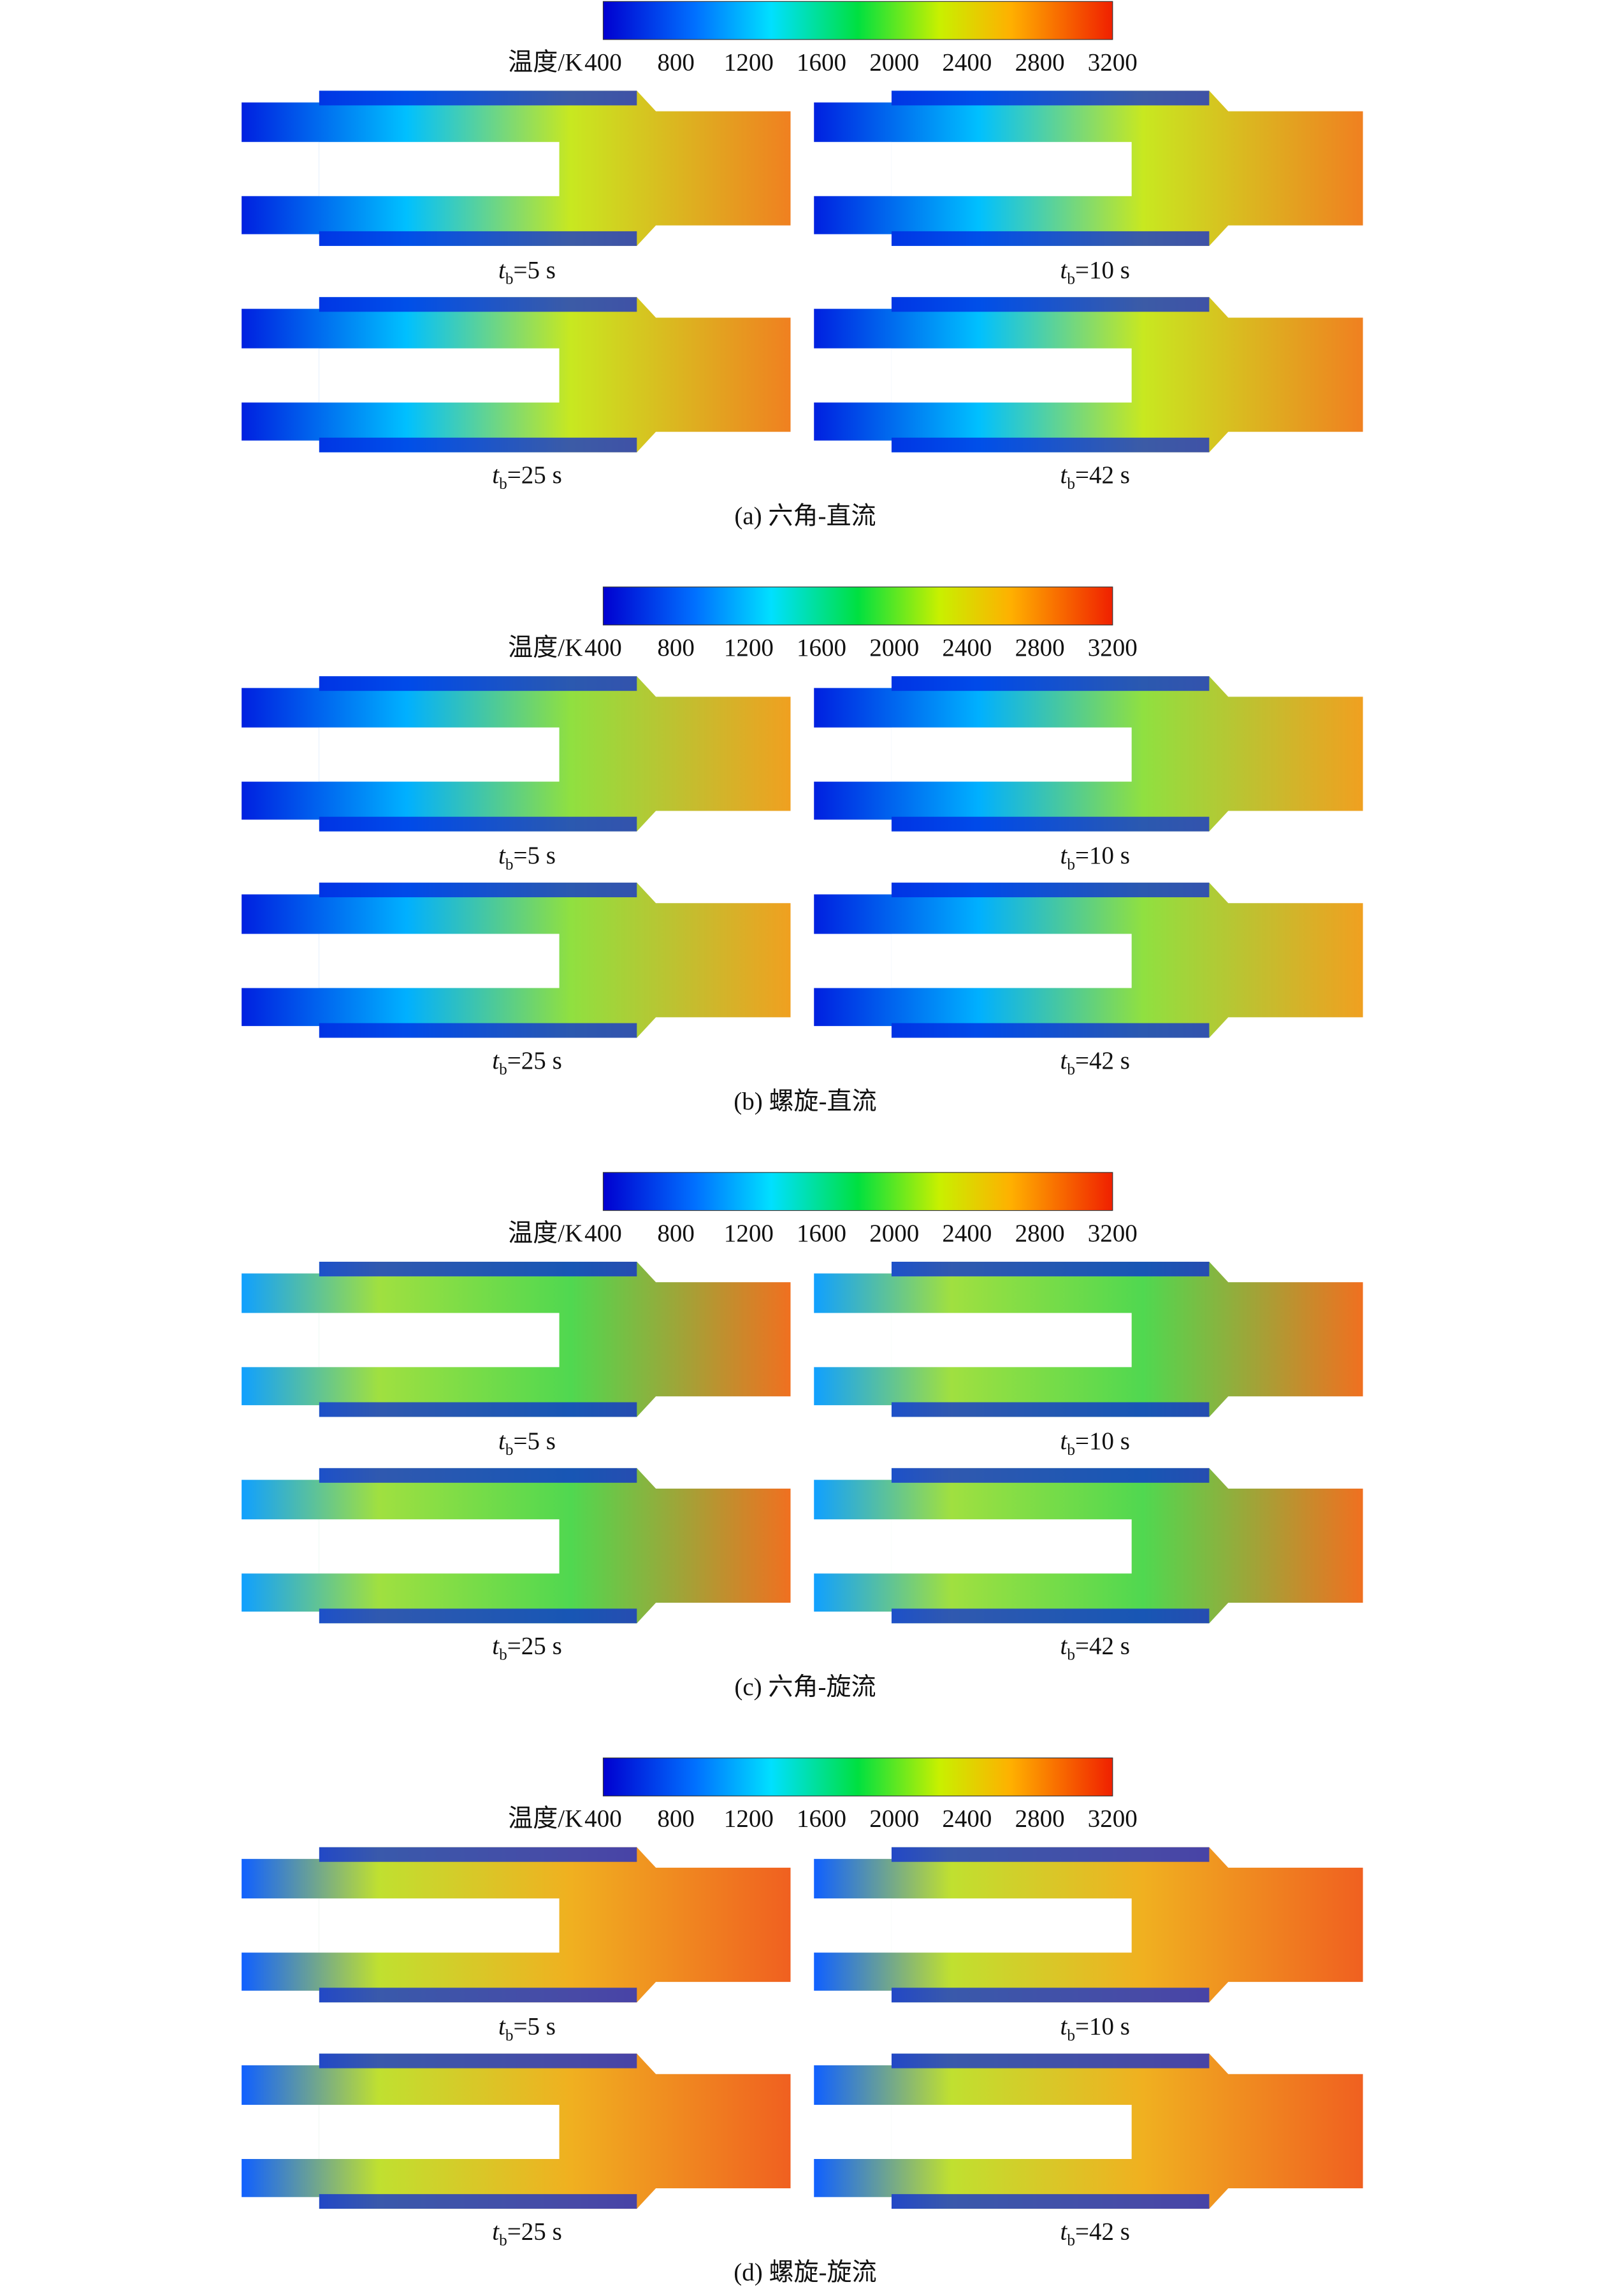  I want to click on panel-caption: (c) 六角-旋流, so click(805, 1687).